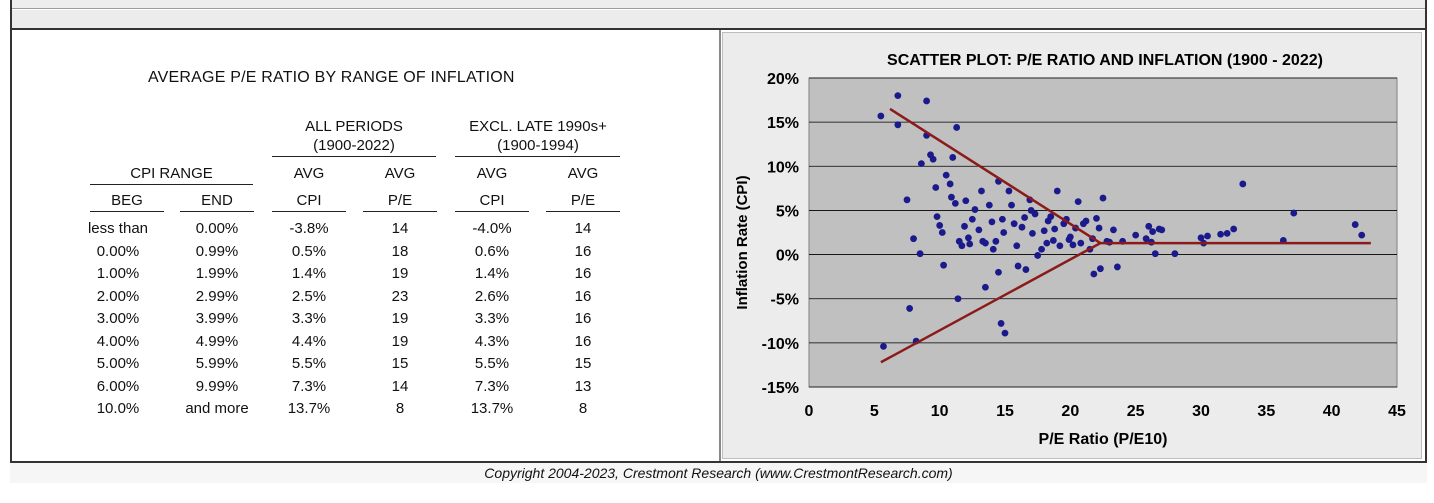 The width and height of the screenshot is (1434, 503). Describe the element at coordinates (538, 126) in the screenshot. I see `header-excl-late-1990s: EXCL. LATE 1990s+` at that location.